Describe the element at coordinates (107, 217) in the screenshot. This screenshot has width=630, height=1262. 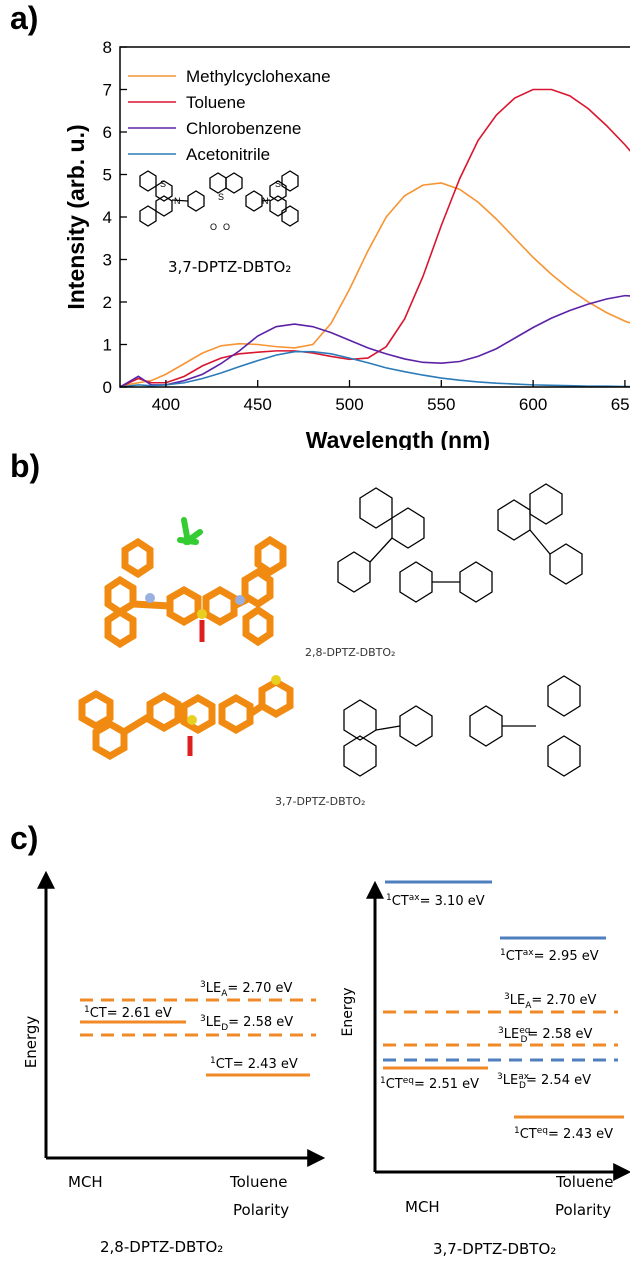
I see `y-tick-label: 4` at that location.